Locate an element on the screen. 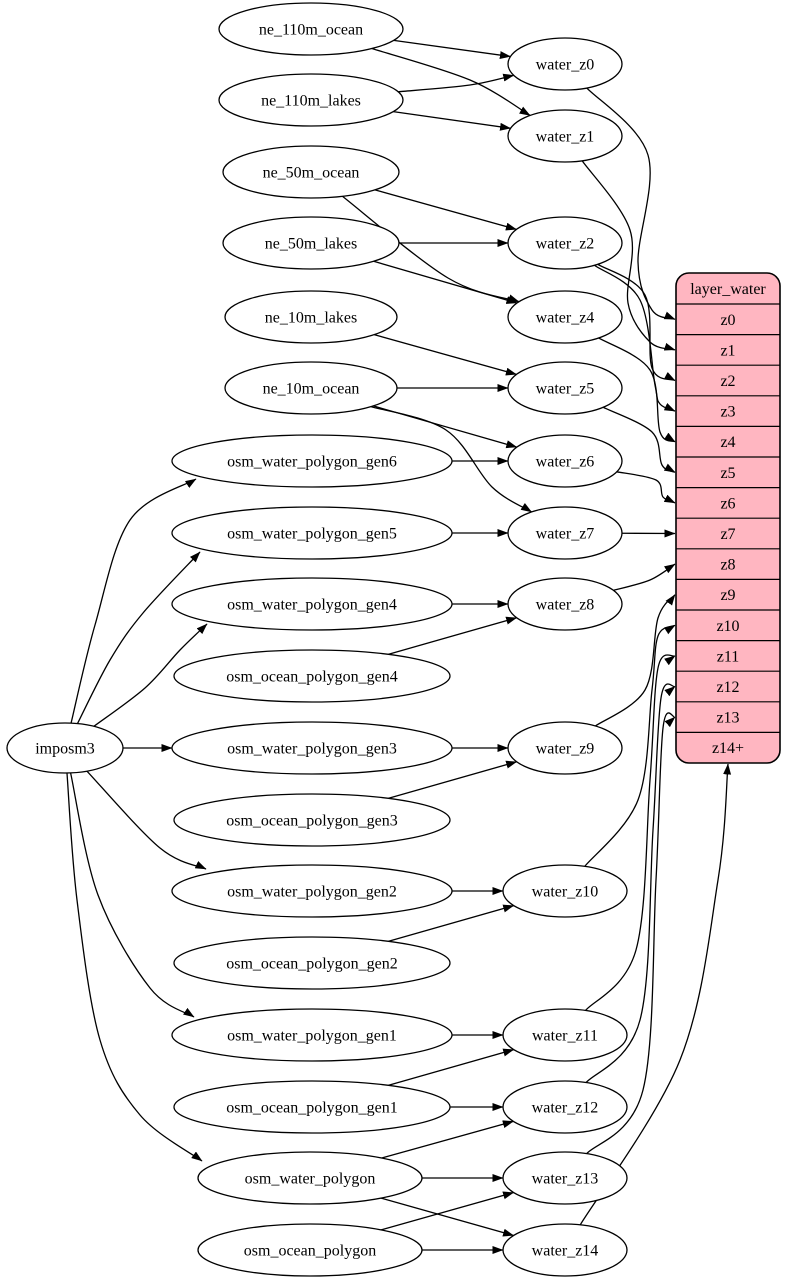 The image size is (786, 1283). node-ne_110m_lakes: ne_110m_lakes is located at coordinates (311, 100).